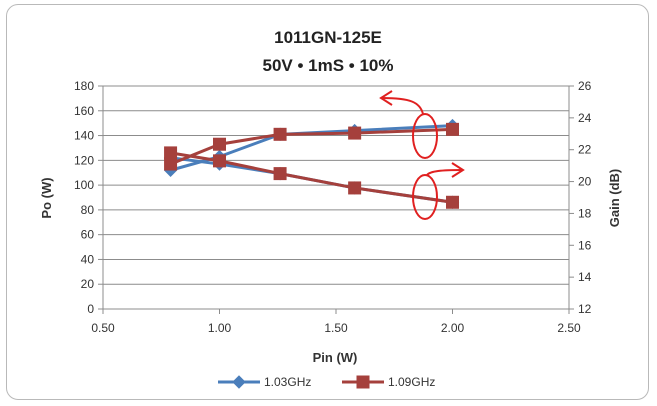 This screenshot has height=406, width=657. Describe the element at coordinates (585, 86) in the screenshot. I see `y2-tick-label-7: 26` at that location.